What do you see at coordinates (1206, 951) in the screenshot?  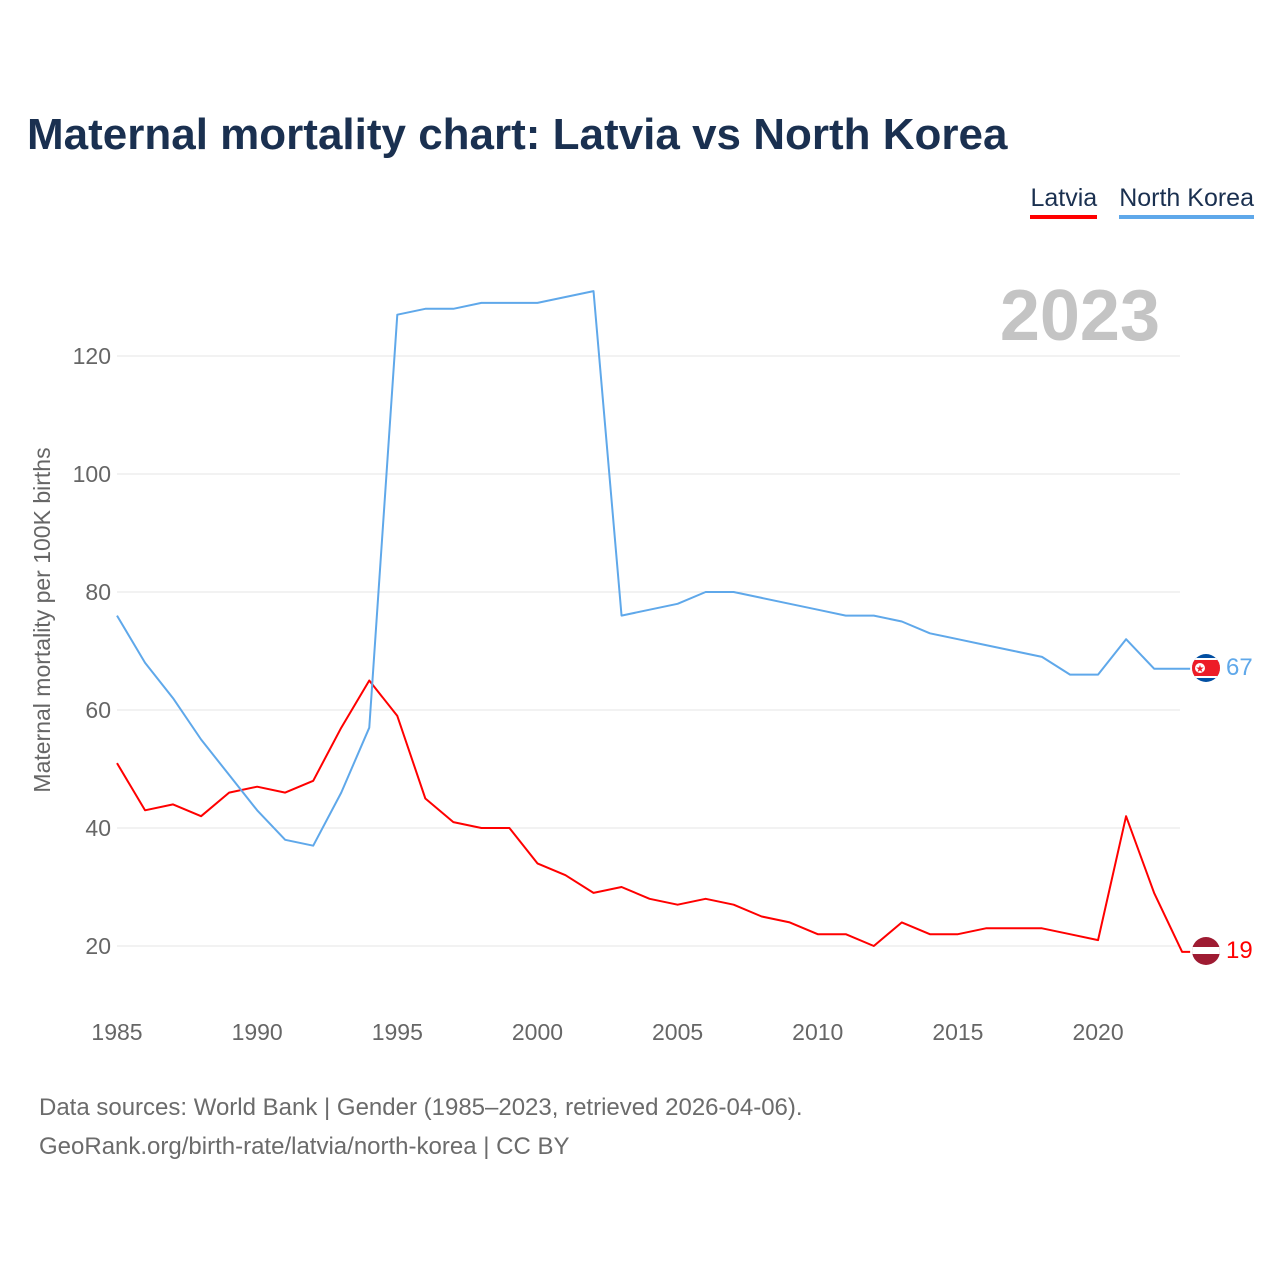 I see `latvia-flag-icon` at bounding box center [1206, 951].